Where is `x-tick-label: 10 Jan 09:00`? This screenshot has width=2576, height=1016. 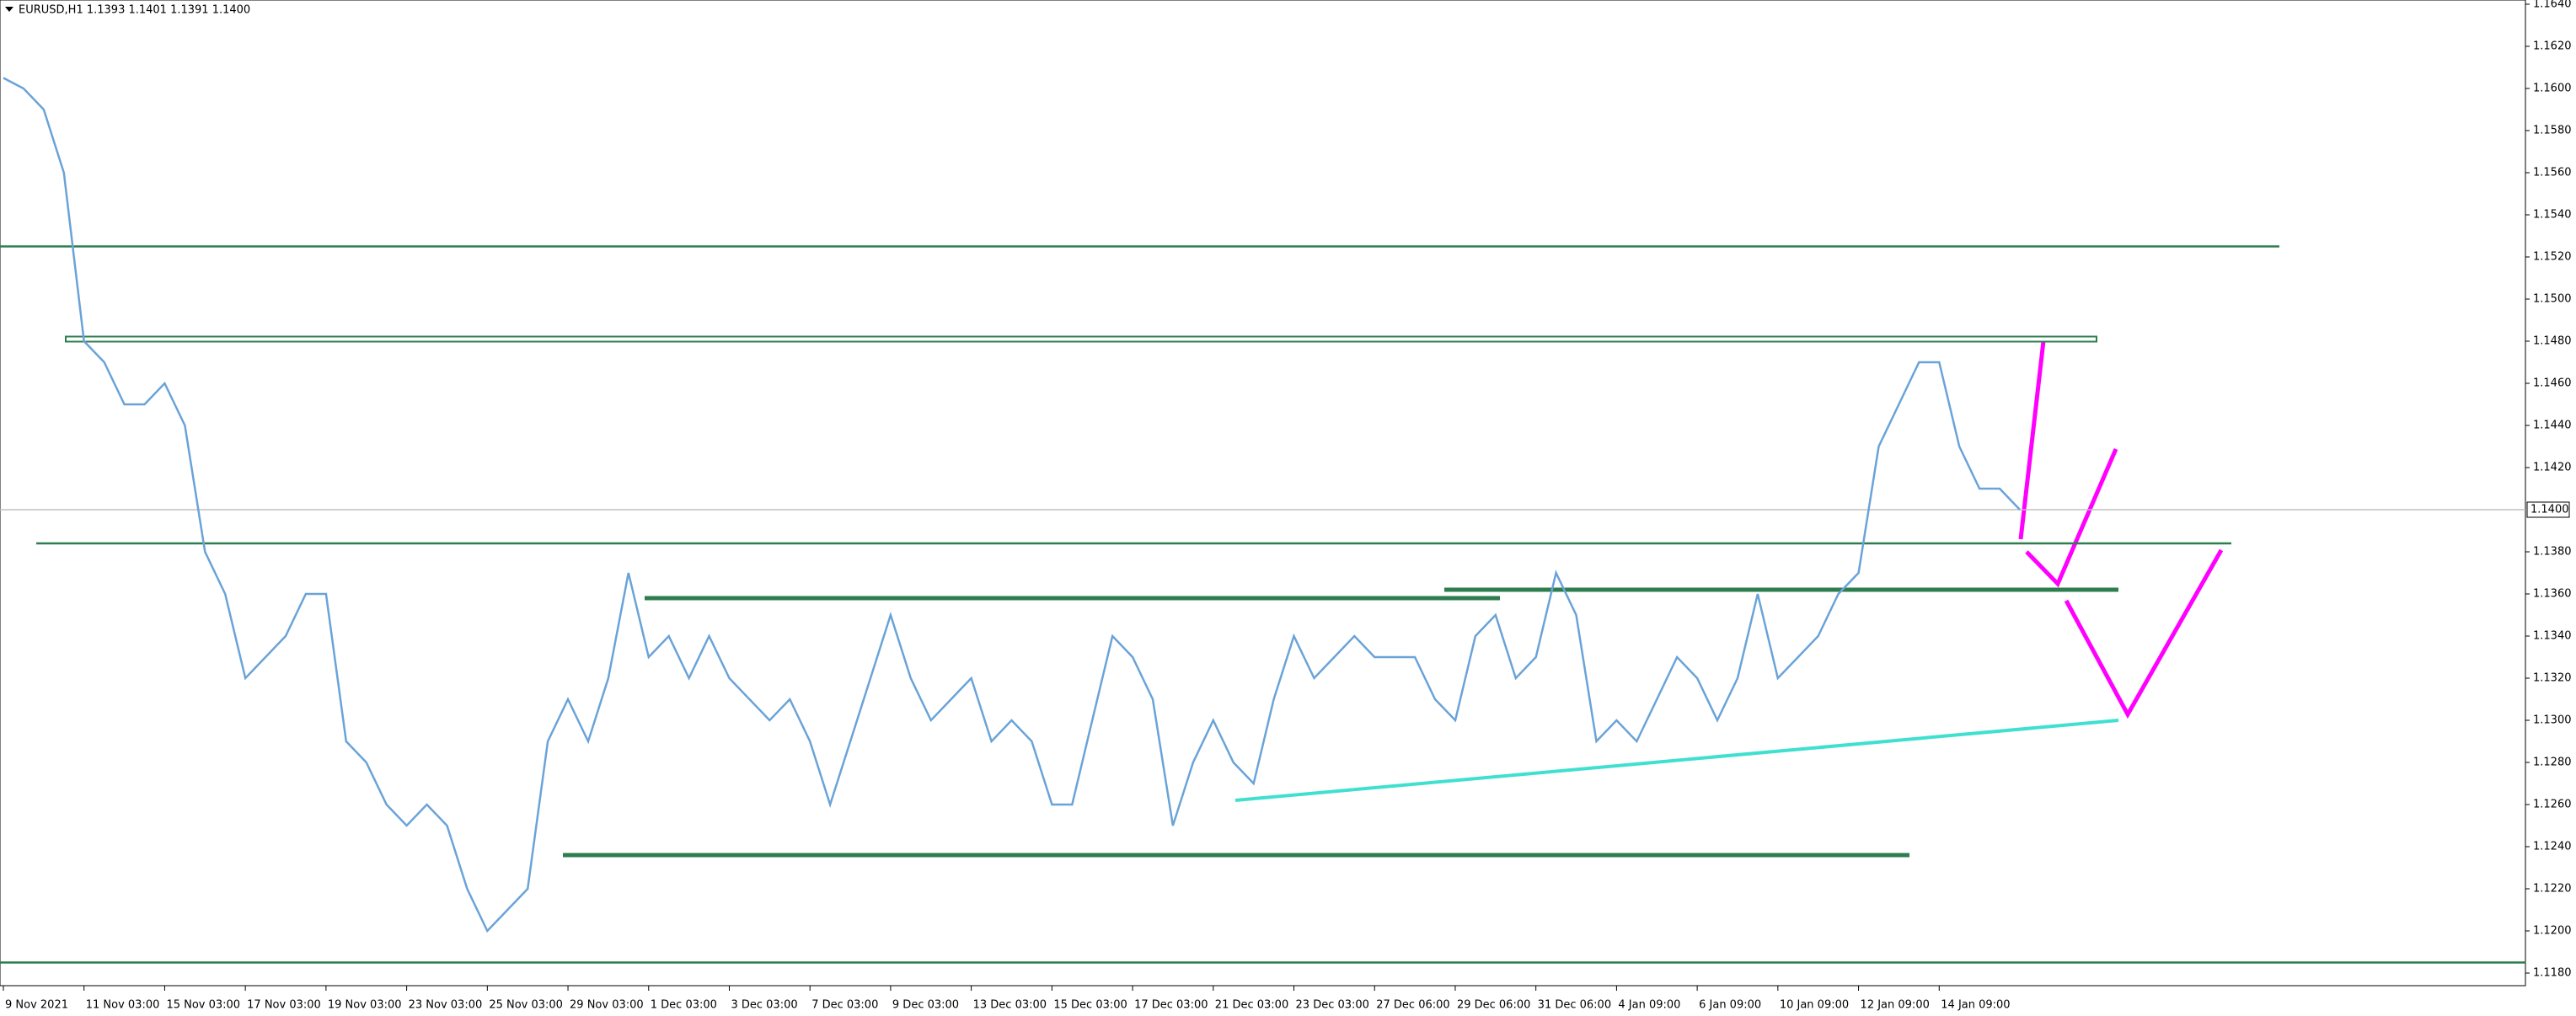 x-tick-label: 10 Jan 09:00 is located at coordinates (1814, 1005).